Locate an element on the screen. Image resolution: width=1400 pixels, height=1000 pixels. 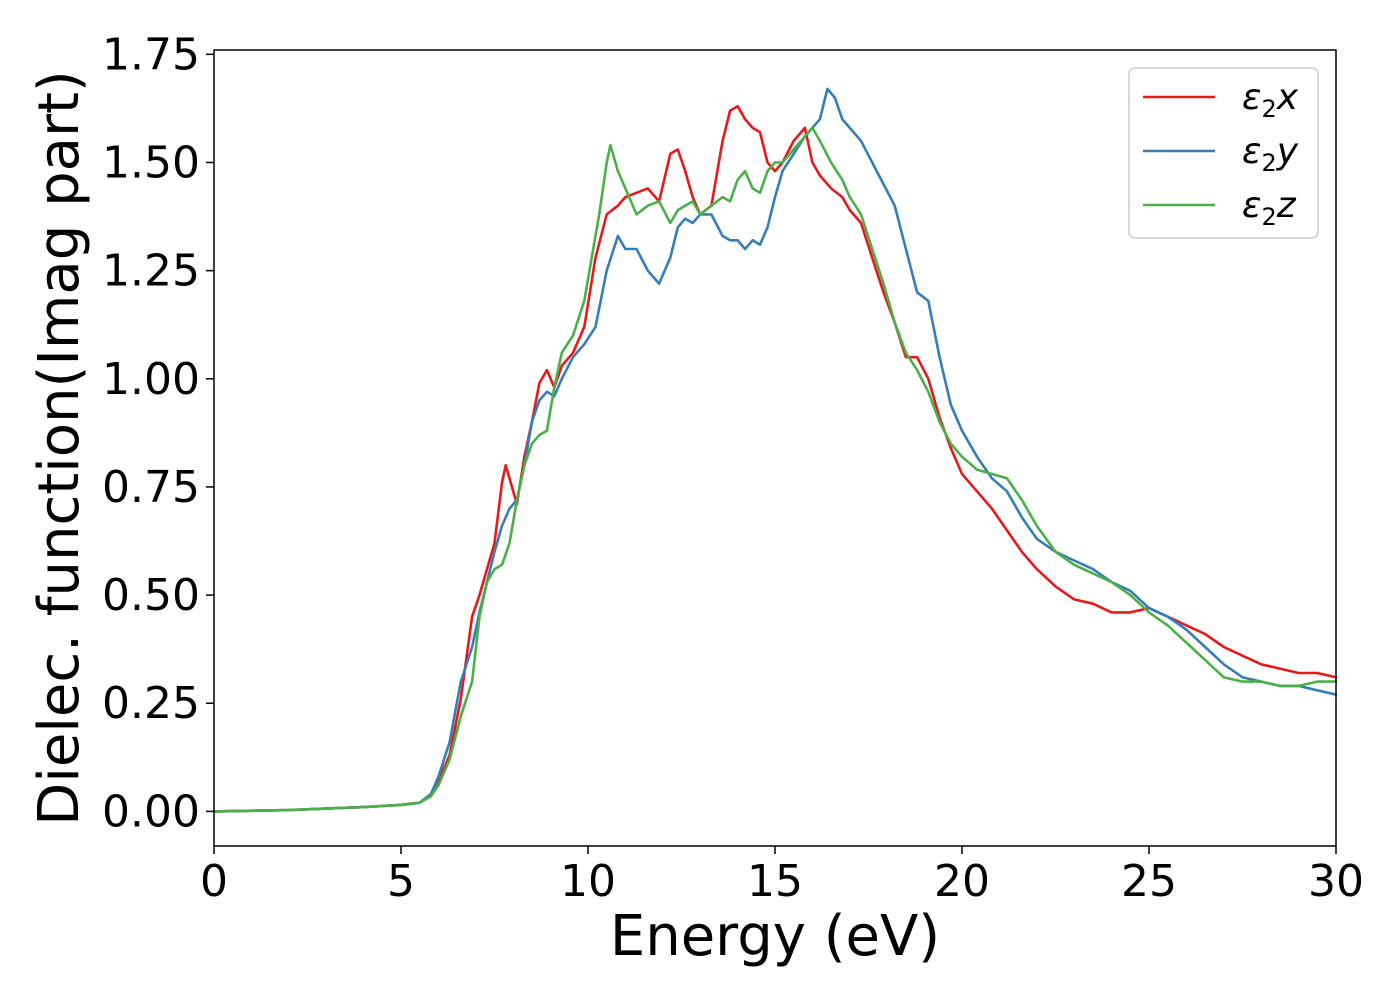
legend-label: ε2y is located at coordinates (1270, 154).